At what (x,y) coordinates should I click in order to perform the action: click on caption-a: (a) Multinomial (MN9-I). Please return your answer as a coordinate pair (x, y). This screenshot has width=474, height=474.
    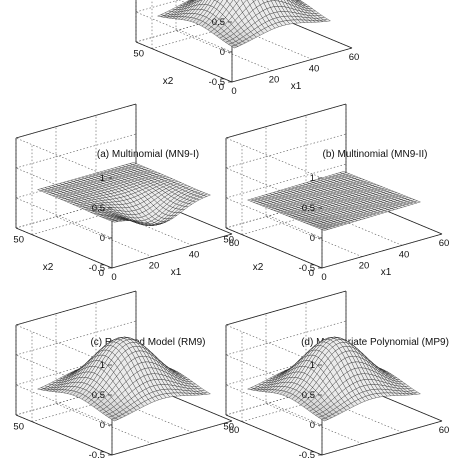
    Looking at the image, I should click on (148, 154).